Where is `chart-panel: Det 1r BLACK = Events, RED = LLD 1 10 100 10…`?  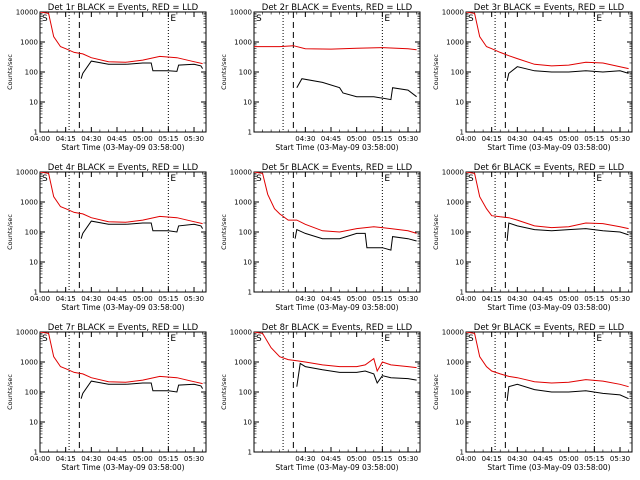
chart-panel: Det 1r BLACK = Events, RED = LLD 1 10 100 10… is located at coordinates (106, 77).